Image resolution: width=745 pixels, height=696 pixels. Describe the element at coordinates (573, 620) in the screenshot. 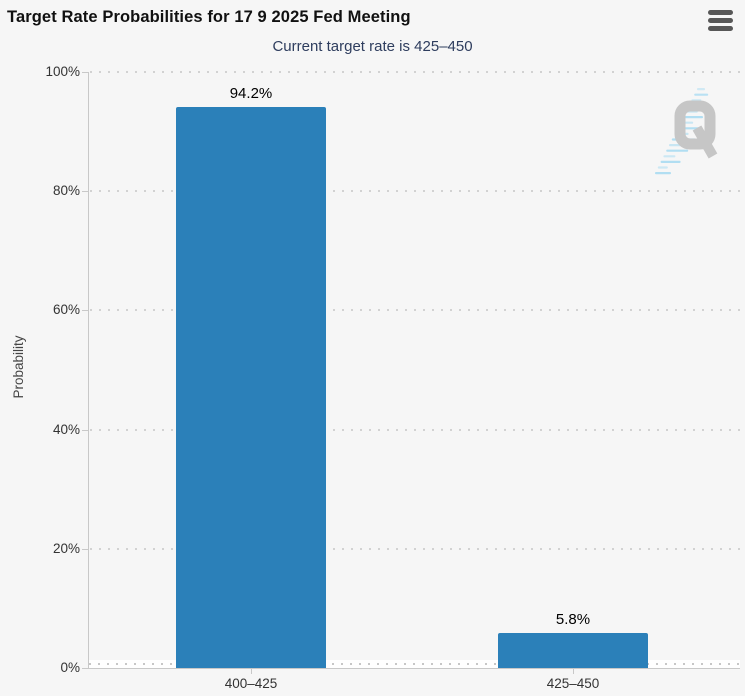

I see `bar-value-label: 5.8%` at that location.